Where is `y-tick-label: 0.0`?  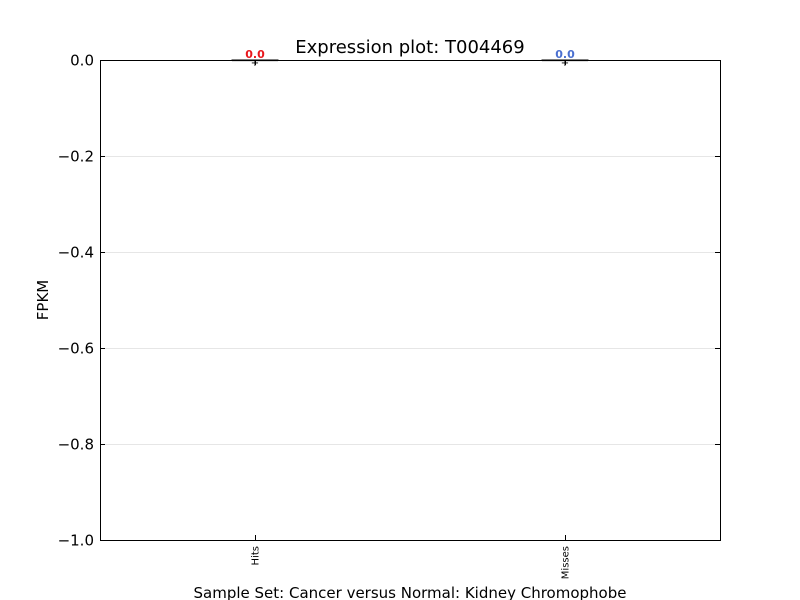 y-tick-label: 0.0 is located at coordinates (82, 61).